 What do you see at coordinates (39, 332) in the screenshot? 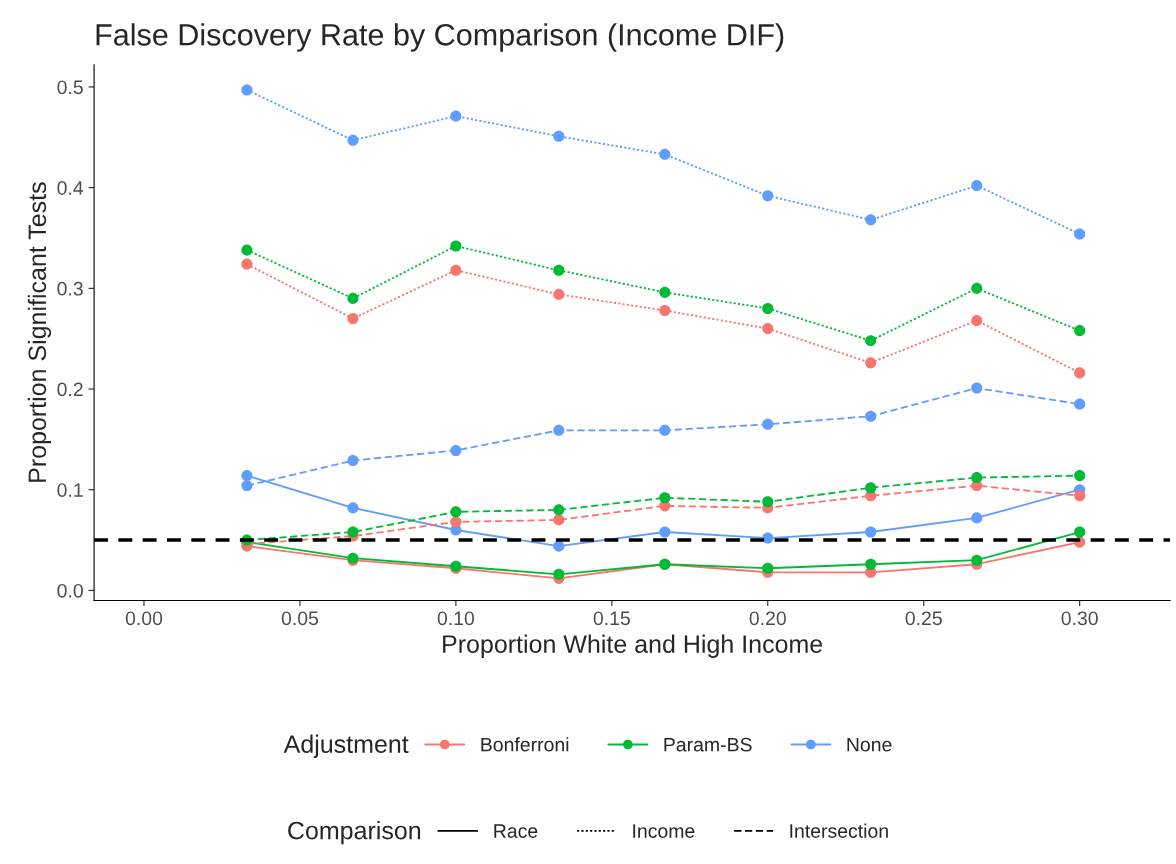
I see `y-axis-title: Proportion Significant Tests` at bounding box center [39, 332].